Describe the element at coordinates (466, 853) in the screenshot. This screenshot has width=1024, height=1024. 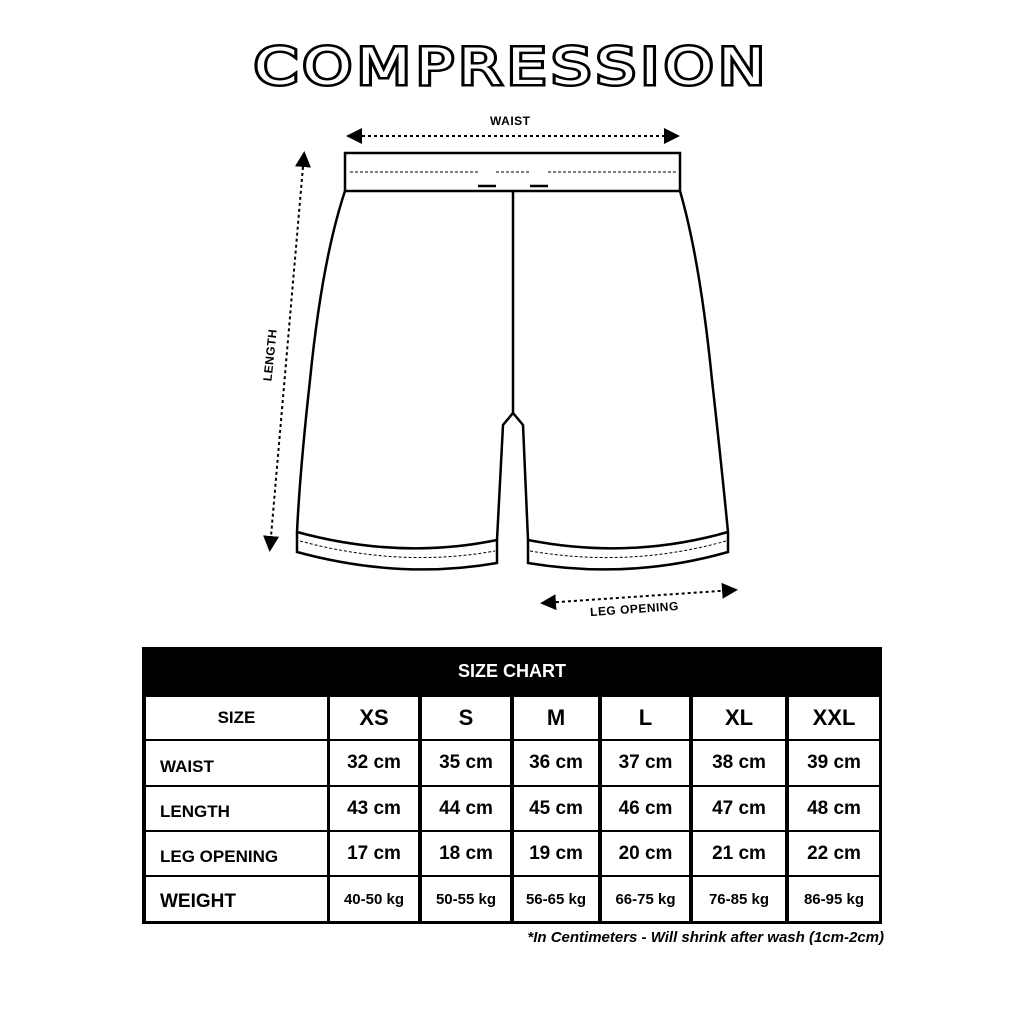
I see `table-cell: 18 cm` at that location.